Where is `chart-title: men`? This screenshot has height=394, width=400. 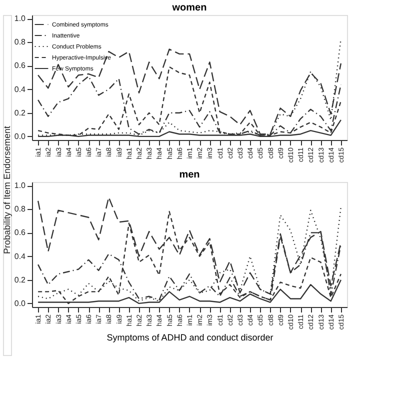
chart-title: men is located at coordinates (189, 175).